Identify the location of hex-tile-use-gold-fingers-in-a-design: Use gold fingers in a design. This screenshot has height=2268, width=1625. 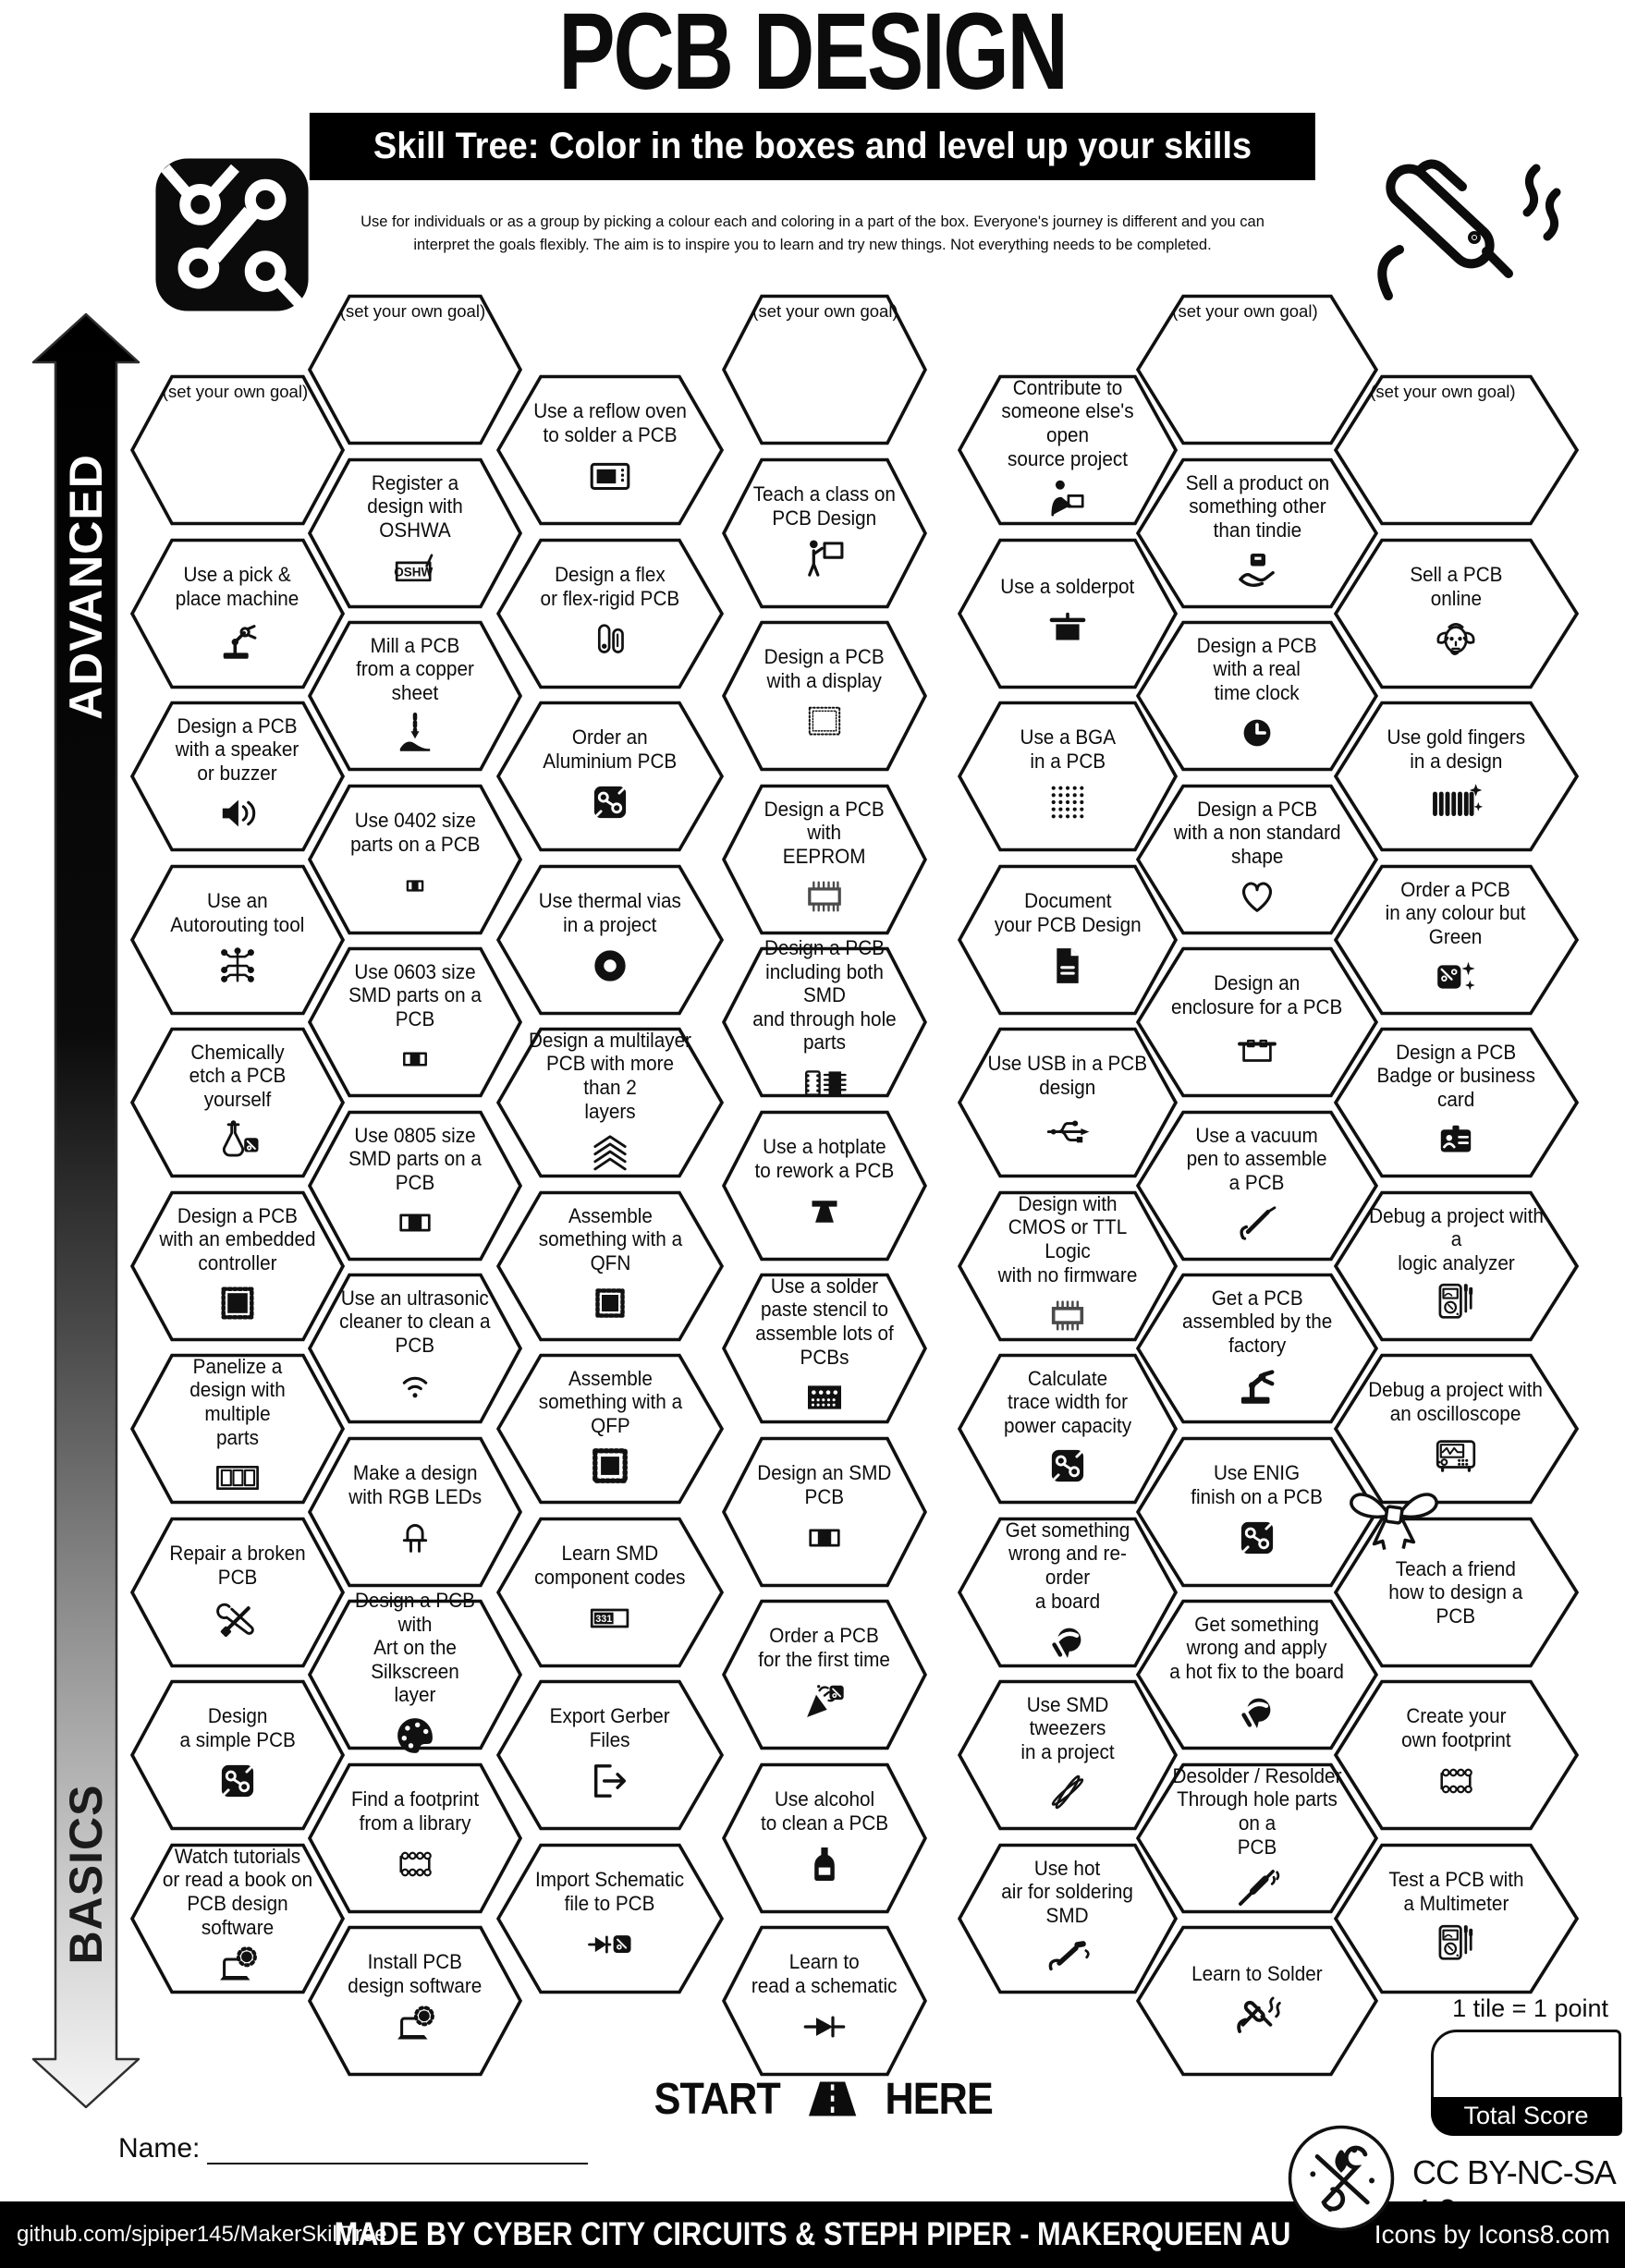
(1456, 777).